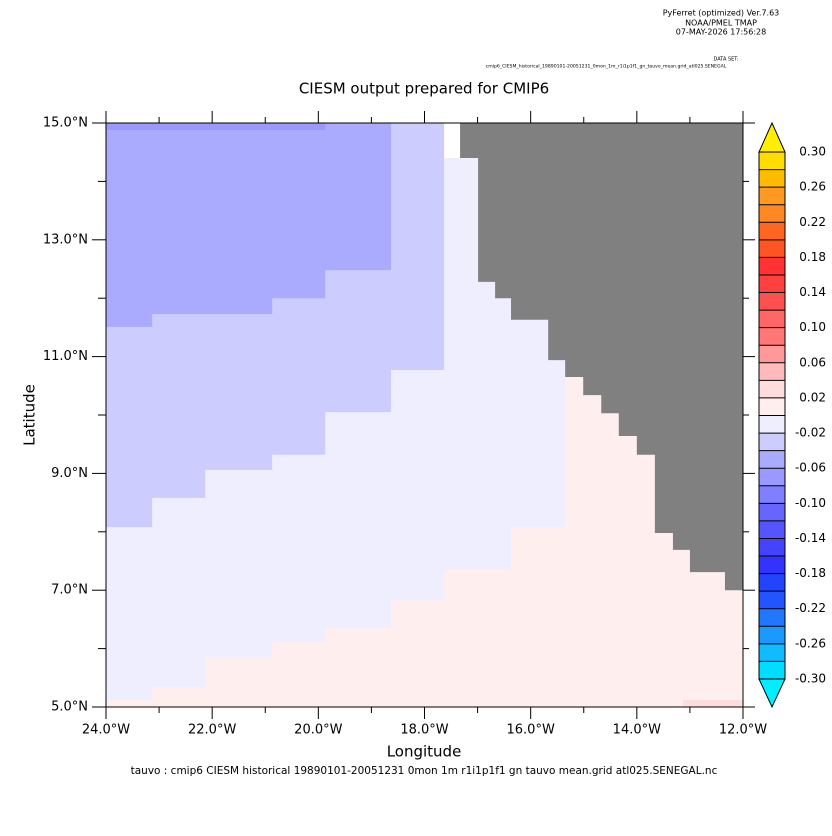 This screenshot has height=836, width=832. I want to click on x-tick-label: 24.0°W, so click(106, 730).